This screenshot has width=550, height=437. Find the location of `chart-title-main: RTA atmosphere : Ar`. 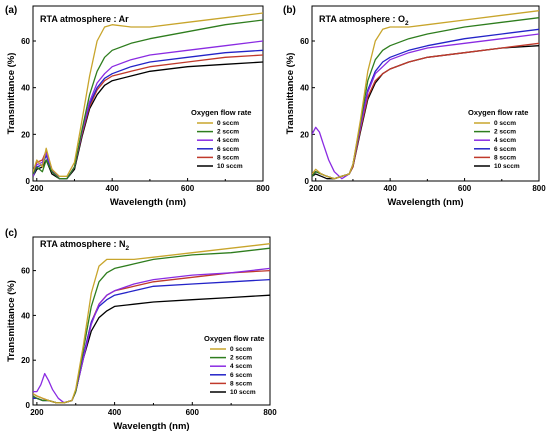

chart-title-main: RTA atmosphere : Ar is located at coordinates (84, 19).